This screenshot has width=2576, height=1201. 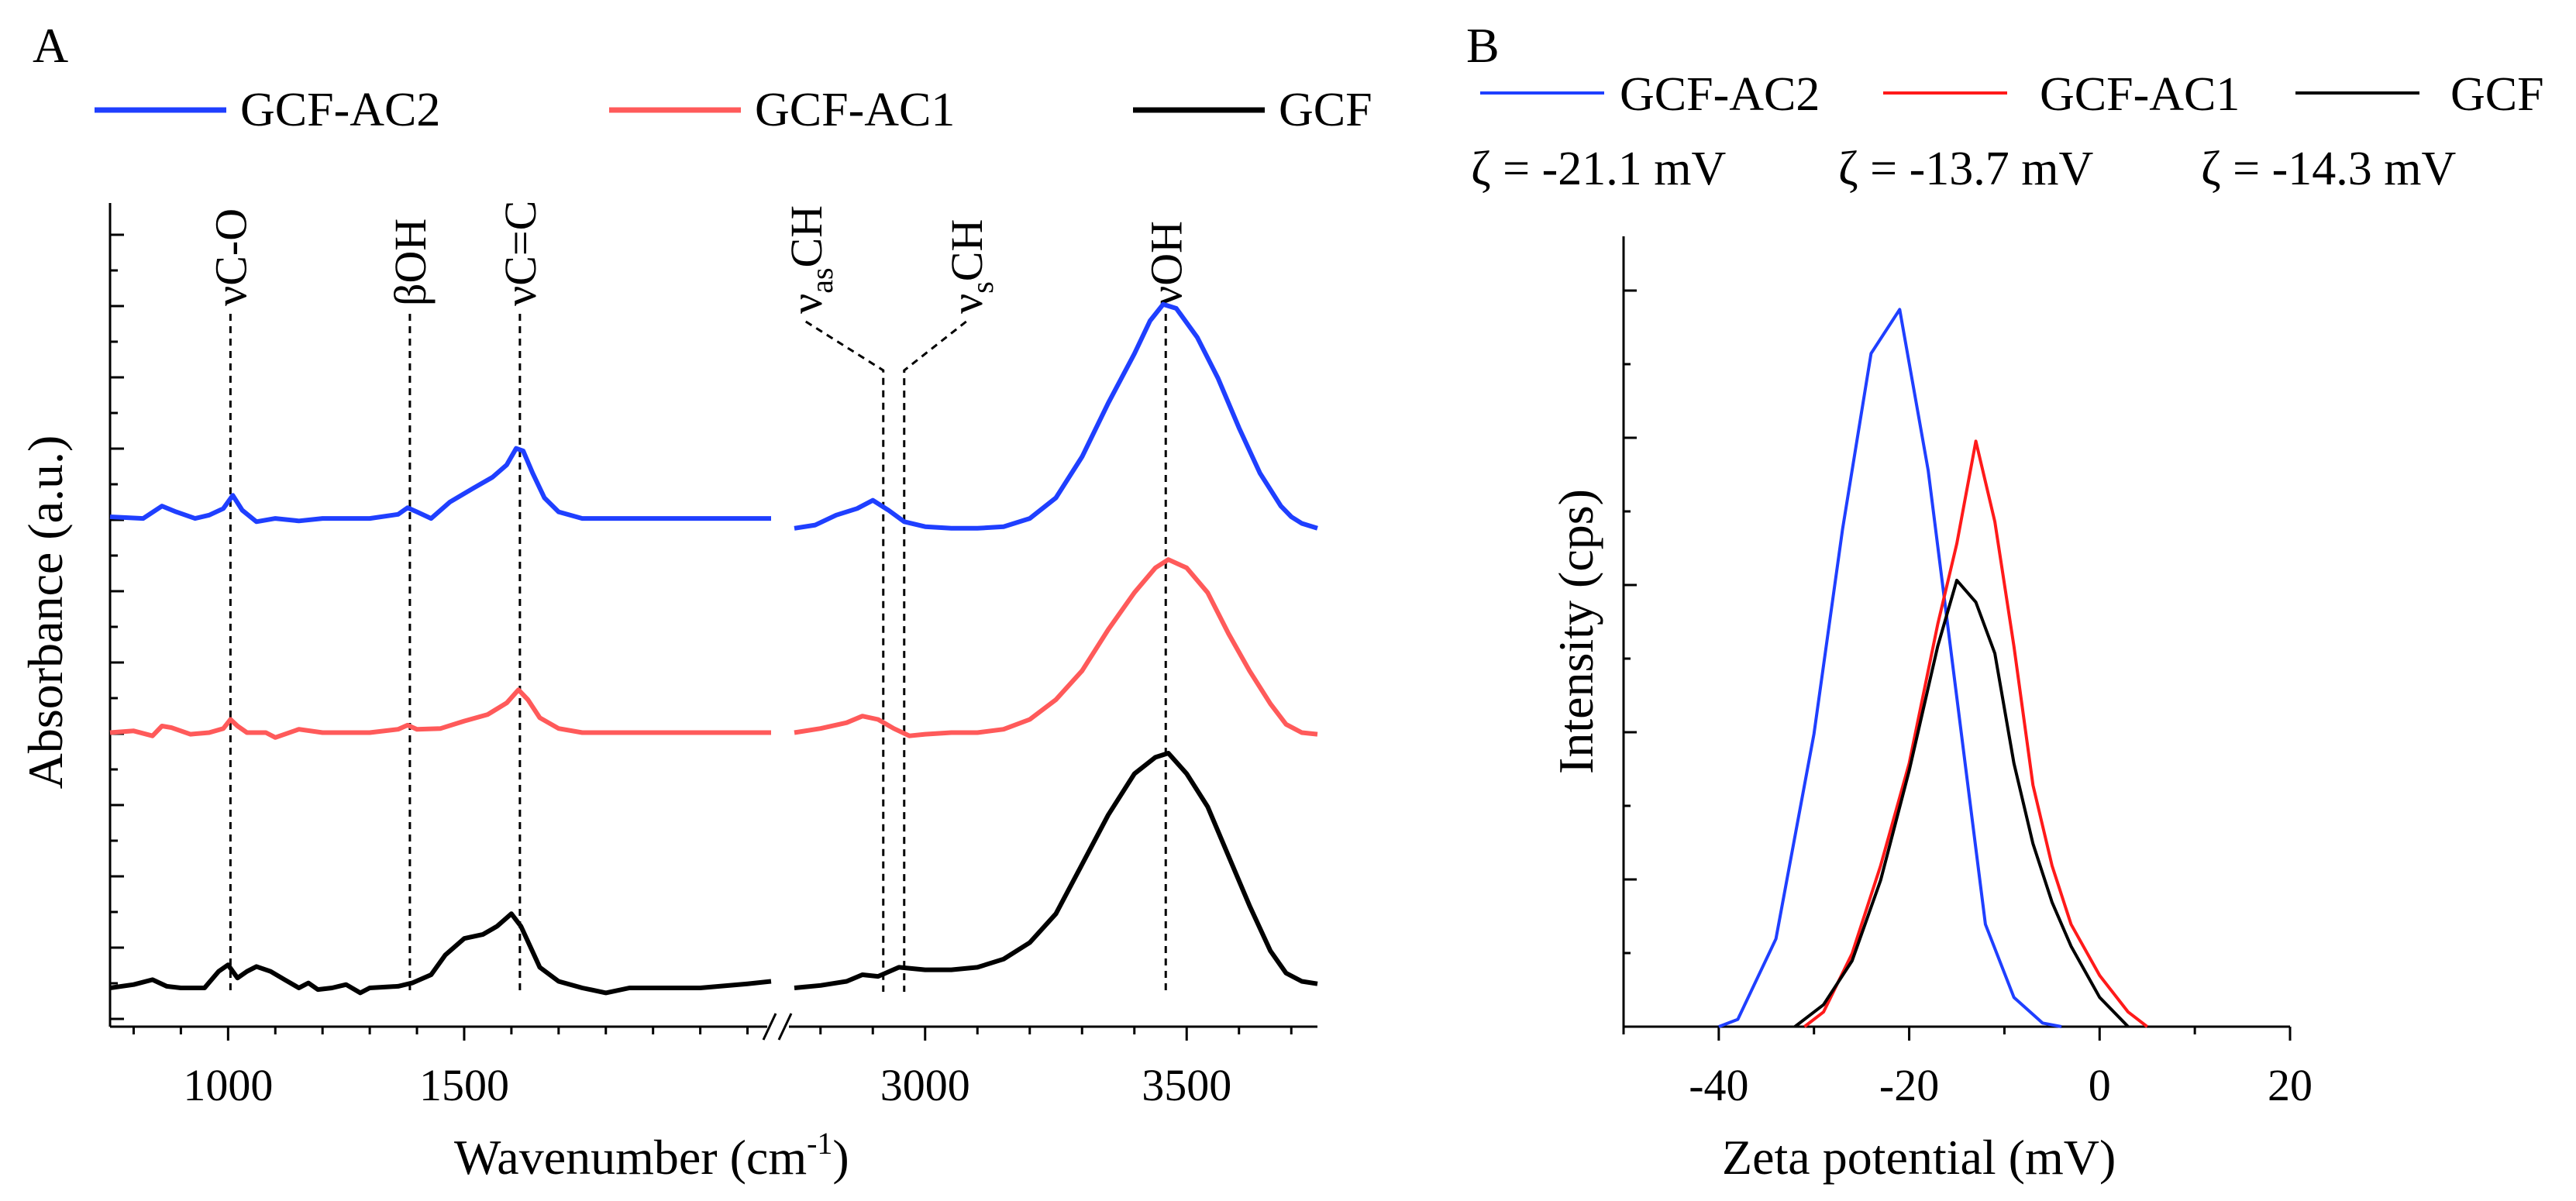 I want to click on panel-b-y-axis-title: Intensity (cps), so click(x=1575, y=631).